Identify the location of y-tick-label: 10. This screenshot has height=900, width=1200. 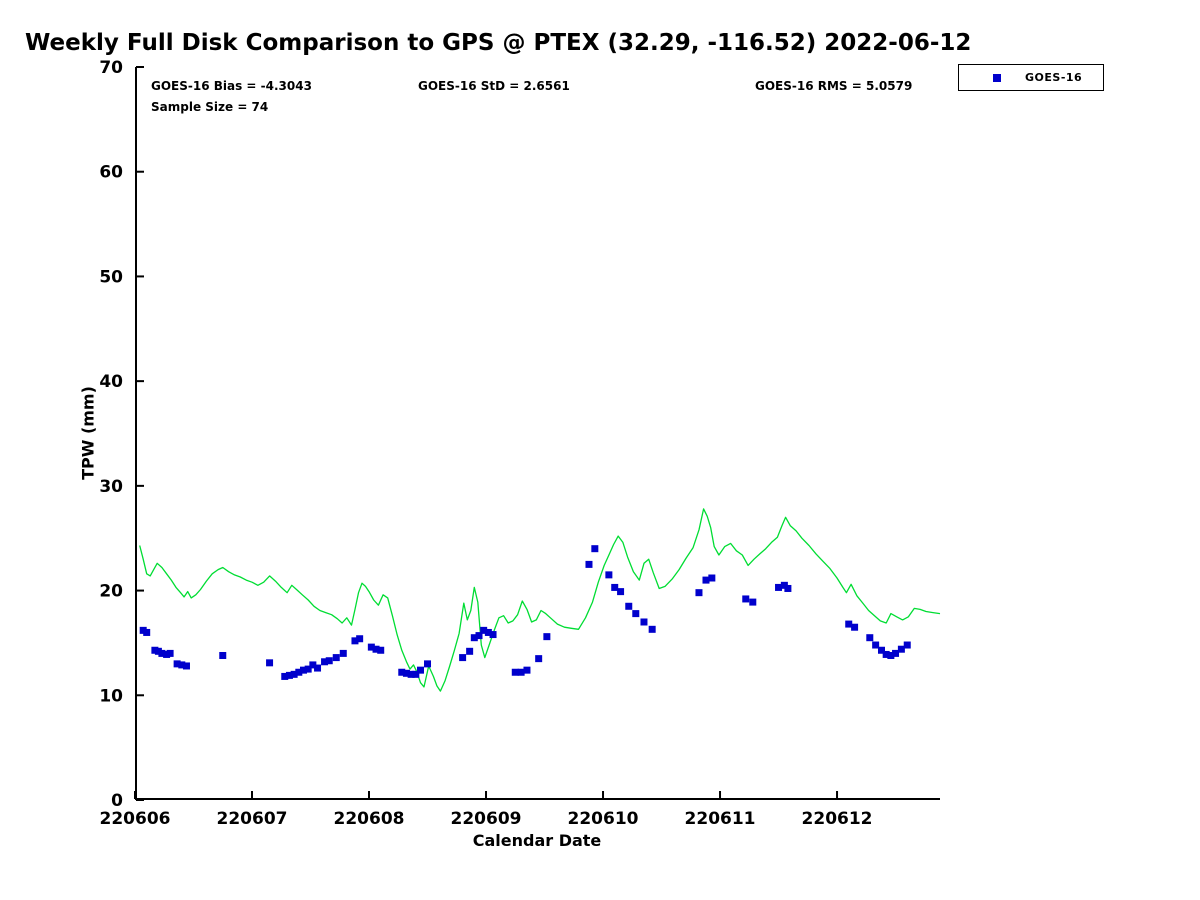
(111, 696).